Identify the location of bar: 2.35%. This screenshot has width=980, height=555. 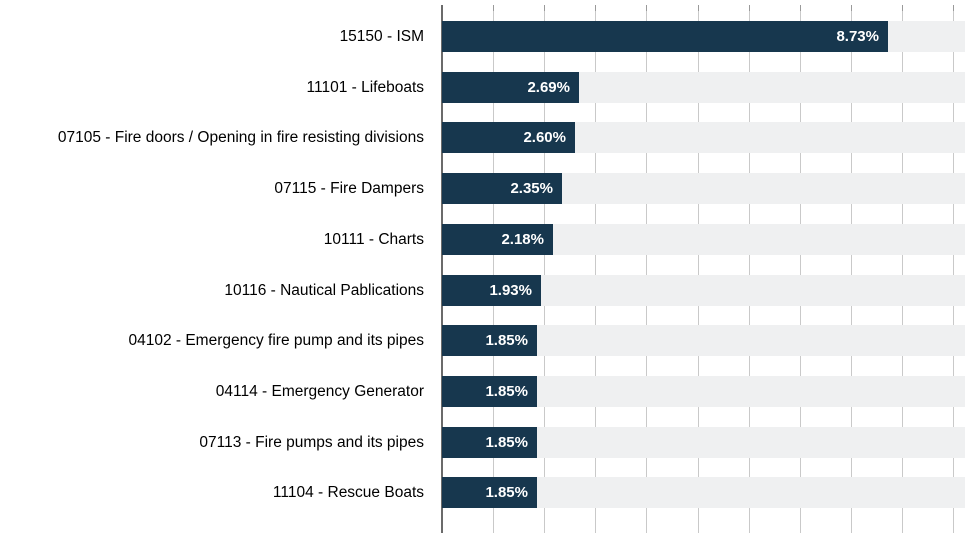
(502, 188).